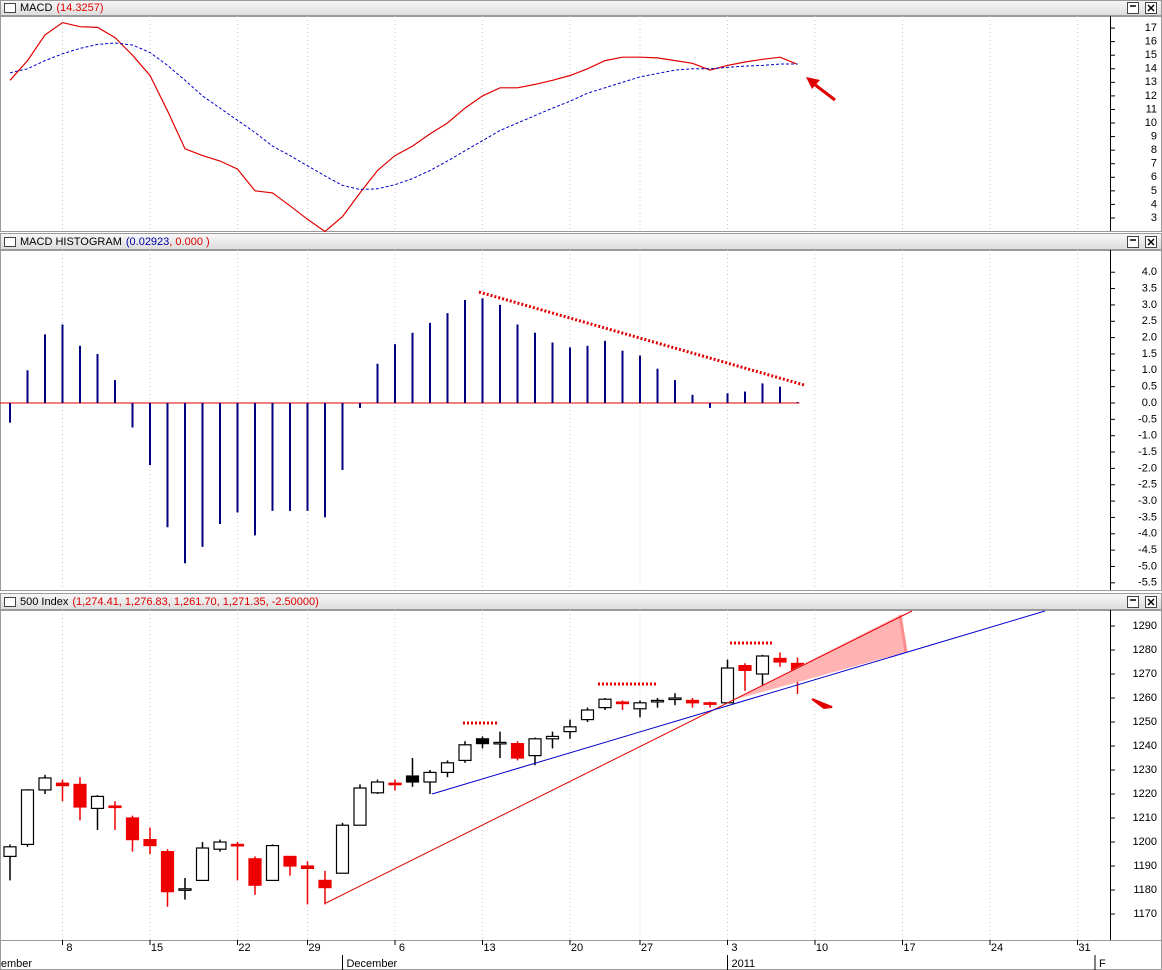  What do you see at coordinates (1151, 82) in the screenshot?
I see `y-tick-label: 13` at bounding box center [1151, 82].